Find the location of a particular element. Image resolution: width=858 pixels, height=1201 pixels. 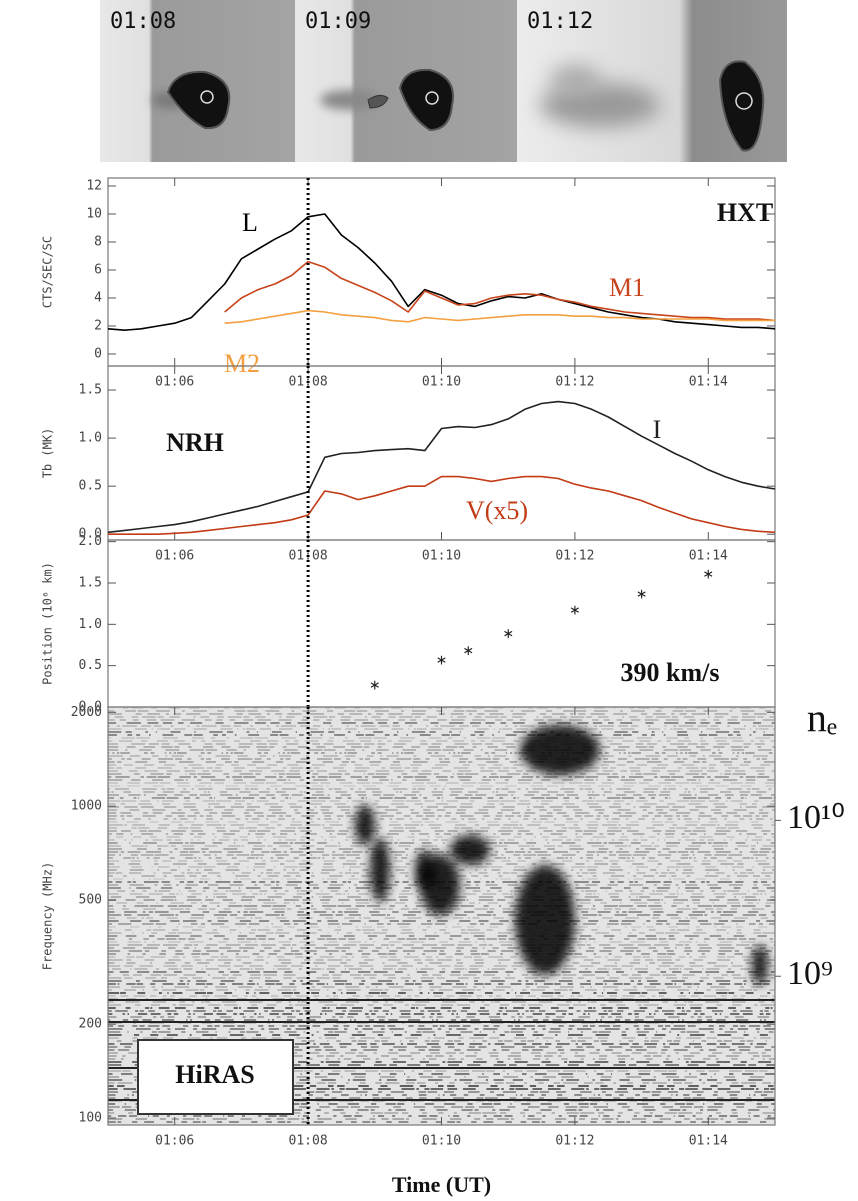

x-tick-label: 01:08 is located at coordinates (308, 1141).